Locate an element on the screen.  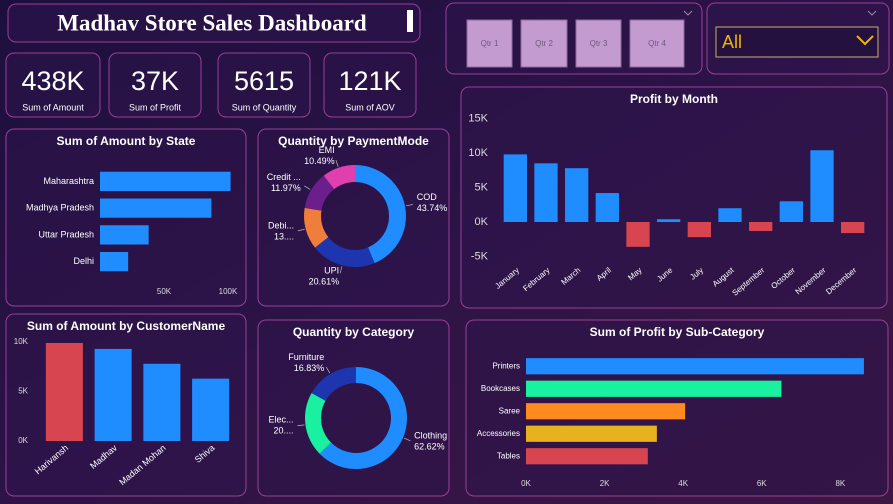
category-label: Maharashtra is located at coordinates (68, 181).